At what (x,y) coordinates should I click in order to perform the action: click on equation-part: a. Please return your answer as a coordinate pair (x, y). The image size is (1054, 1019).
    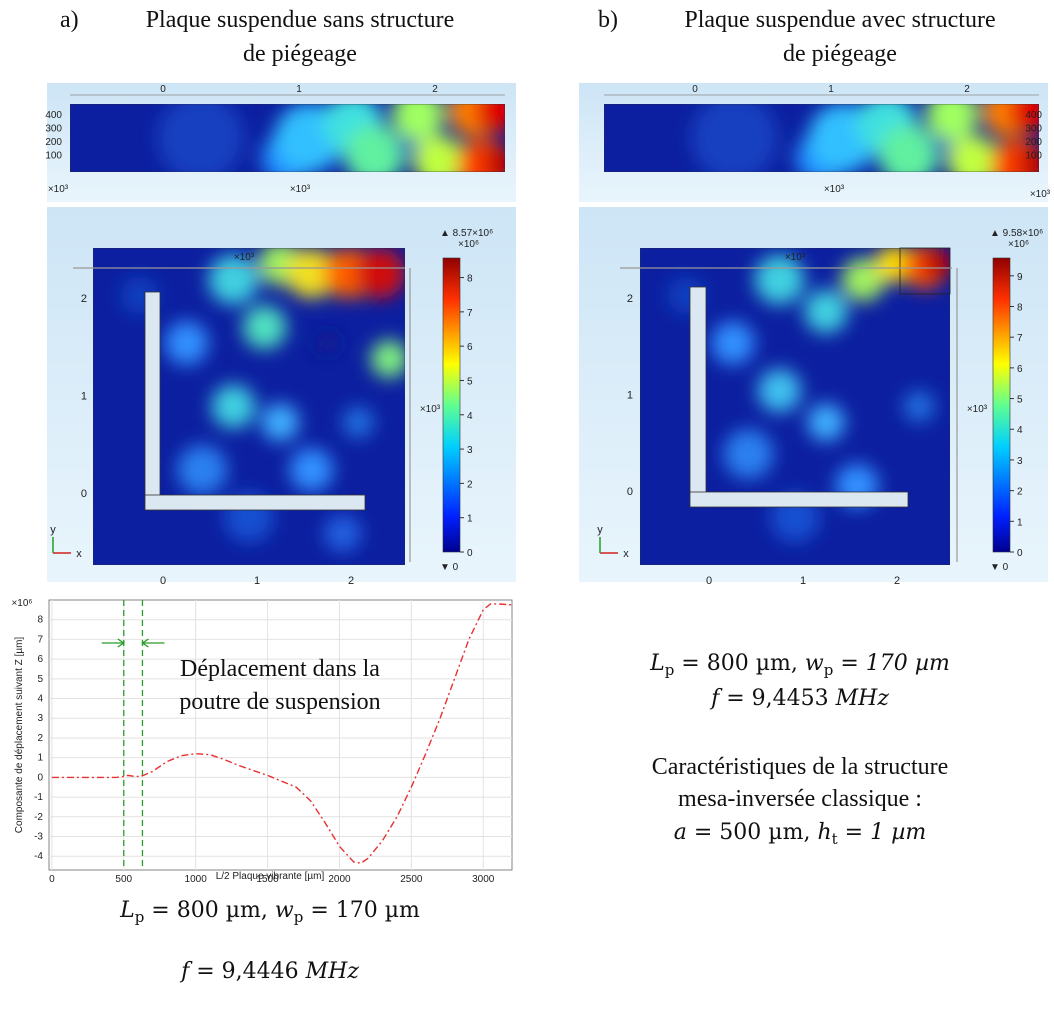
    Looking at the image, I should click on (680, 832).